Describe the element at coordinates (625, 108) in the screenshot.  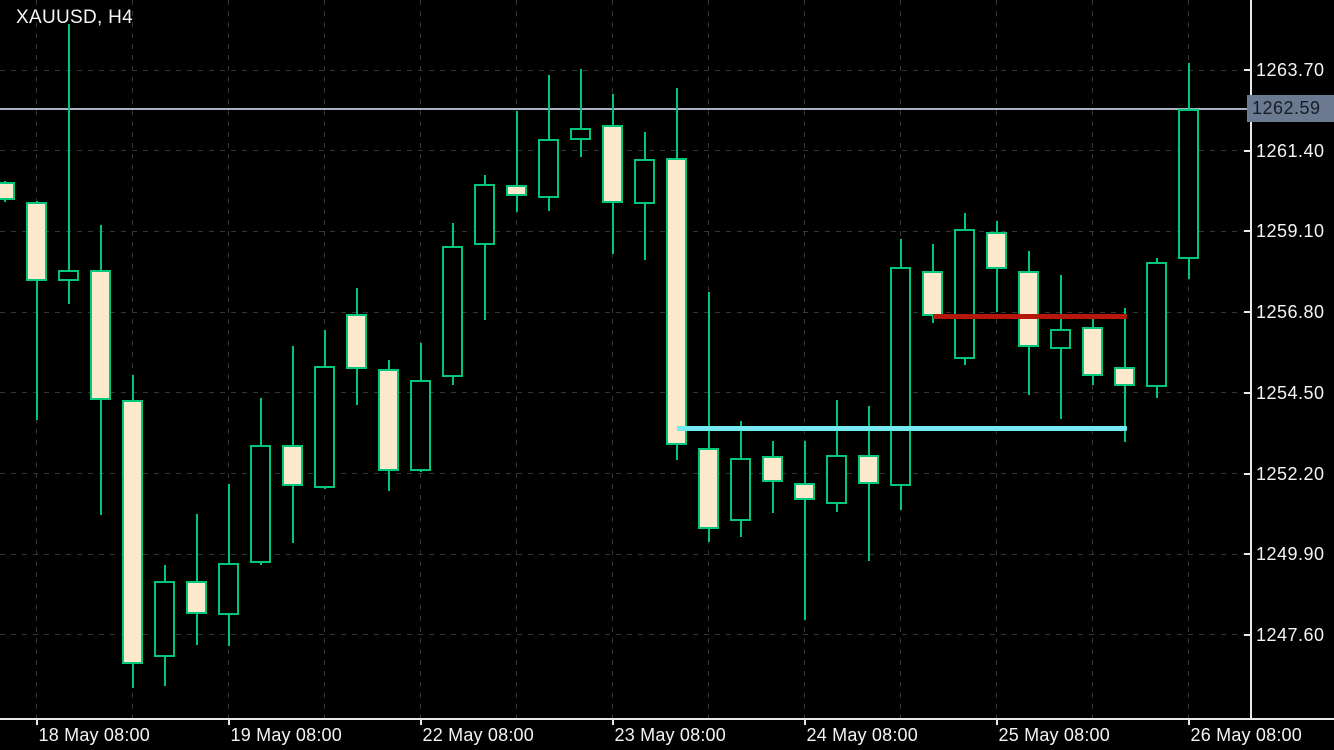
I see `current-price-line` at that location.